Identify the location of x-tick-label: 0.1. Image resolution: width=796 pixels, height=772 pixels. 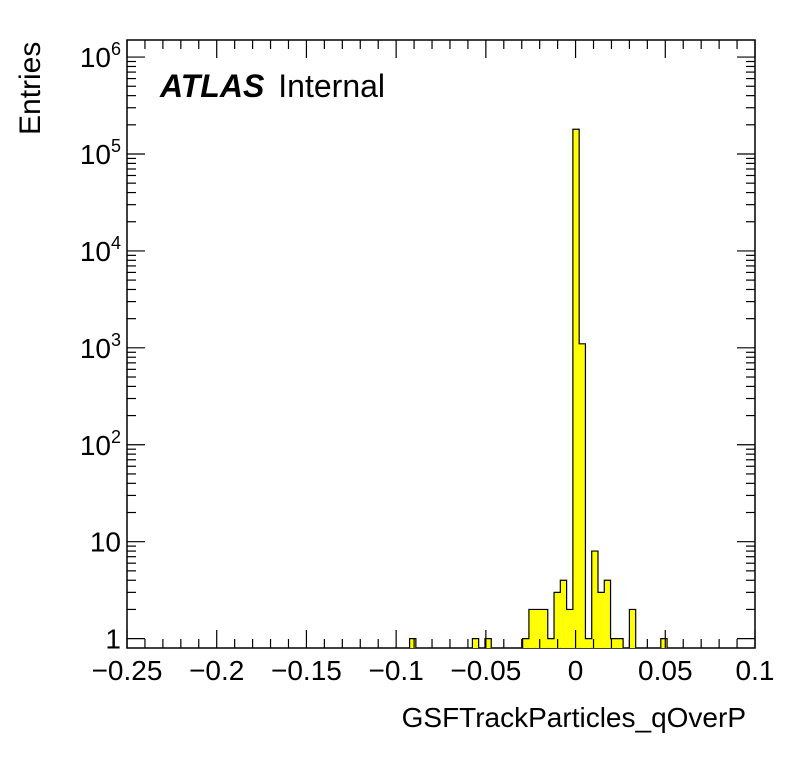
(755, 670).